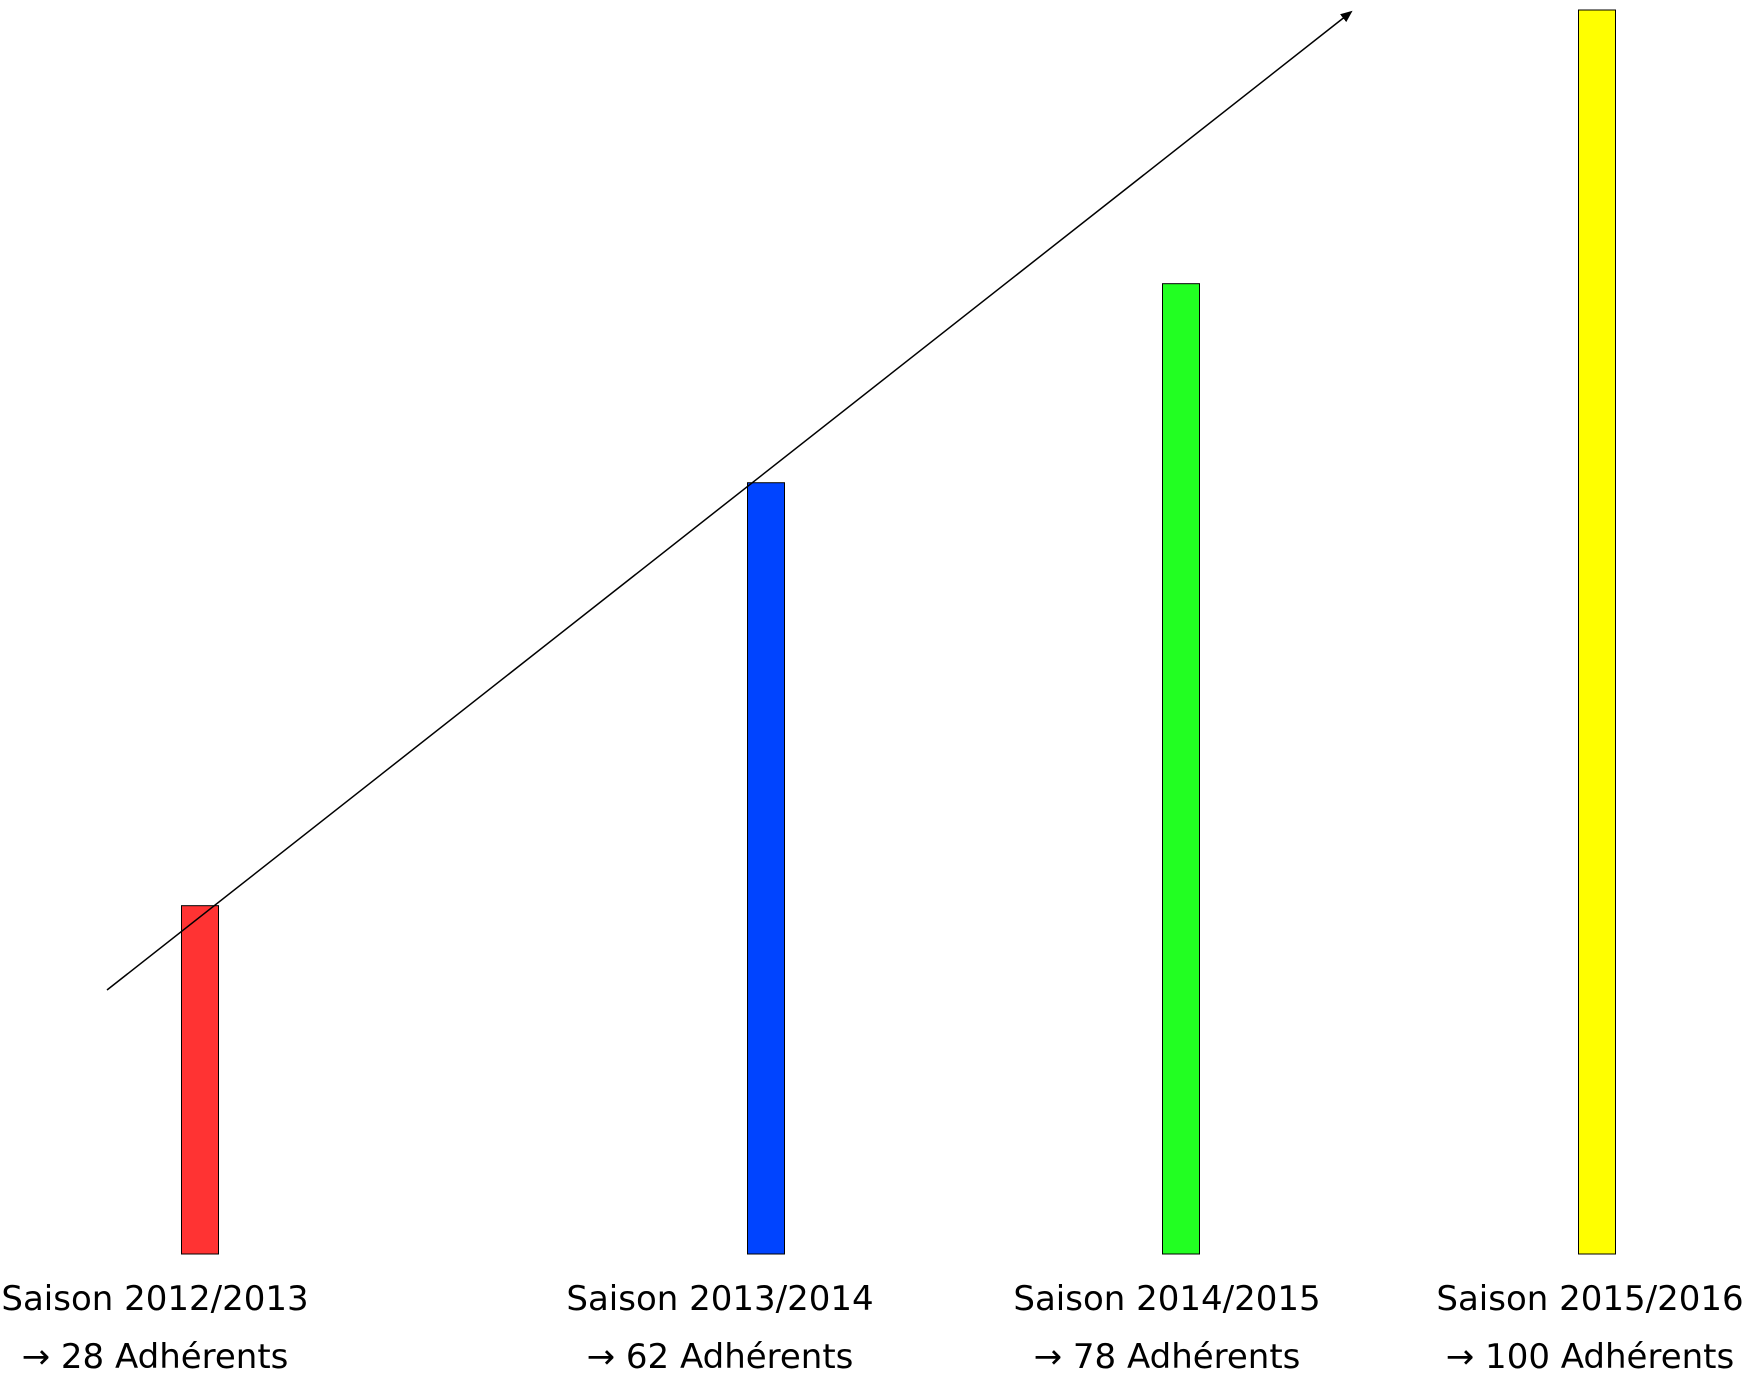  What do you see at coordinates (154, 1299) in the screenshot?
I see `season-label-1: Saison 2012/2013` at bounding box center [154, 1299].